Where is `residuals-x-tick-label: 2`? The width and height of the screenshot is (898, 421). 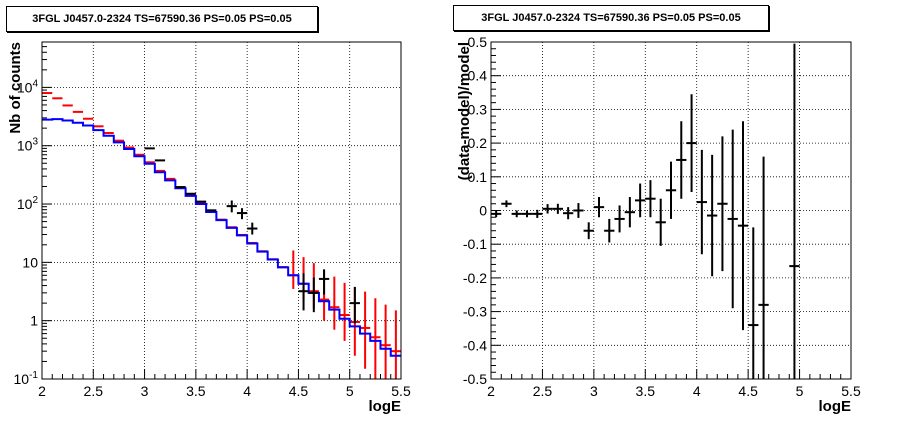
residuals-x-tick-label: 2 is located at coordinates (491, 391).